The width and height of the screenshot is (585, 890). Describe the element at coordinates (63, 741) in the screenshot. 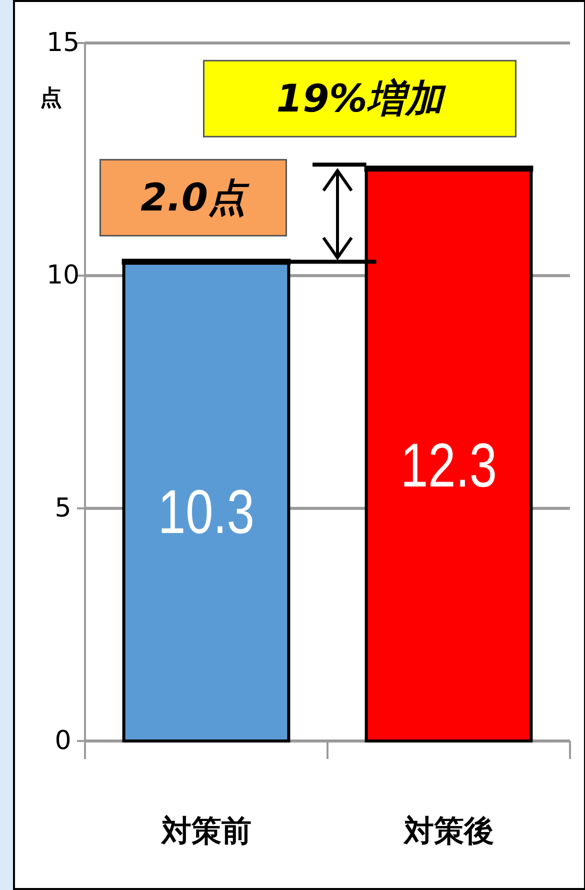

I see `y-tick-label: 0` at that location.